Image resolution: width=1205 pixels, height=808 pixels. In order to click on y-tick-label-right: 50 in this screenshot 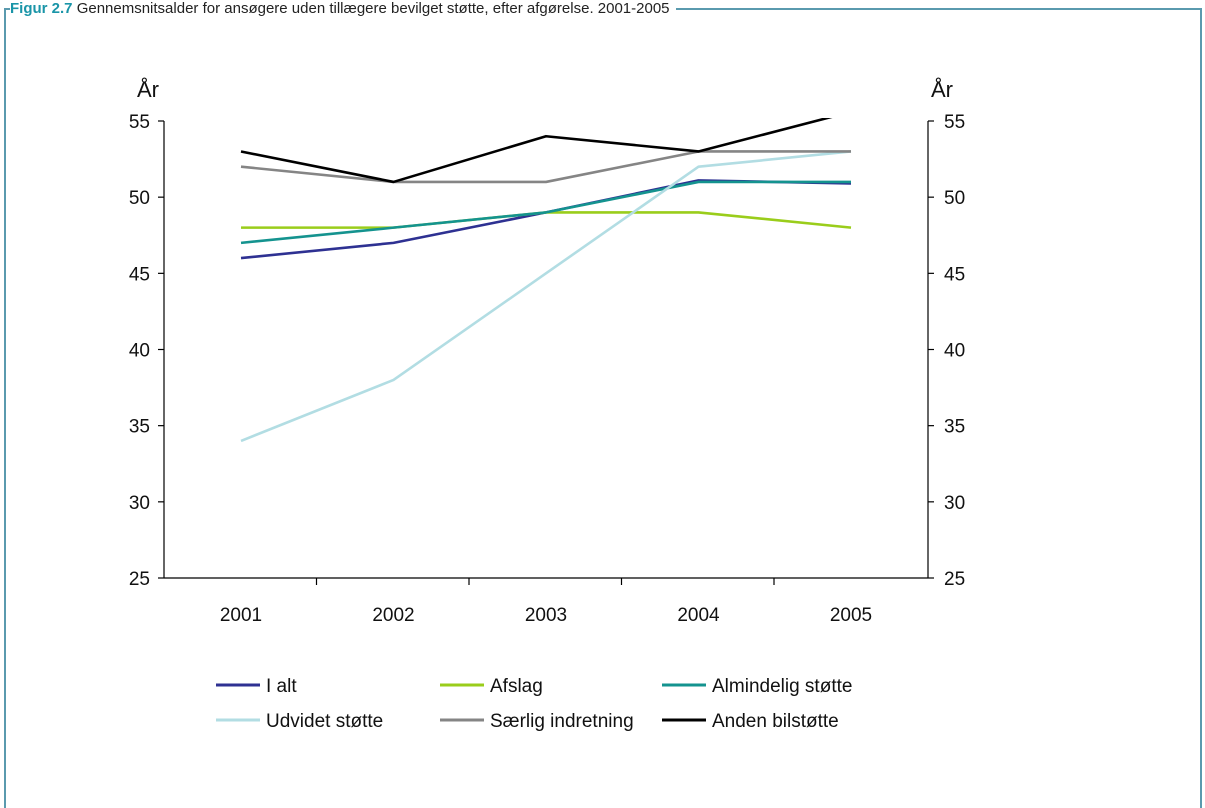, I will do `click(954, 198)`.